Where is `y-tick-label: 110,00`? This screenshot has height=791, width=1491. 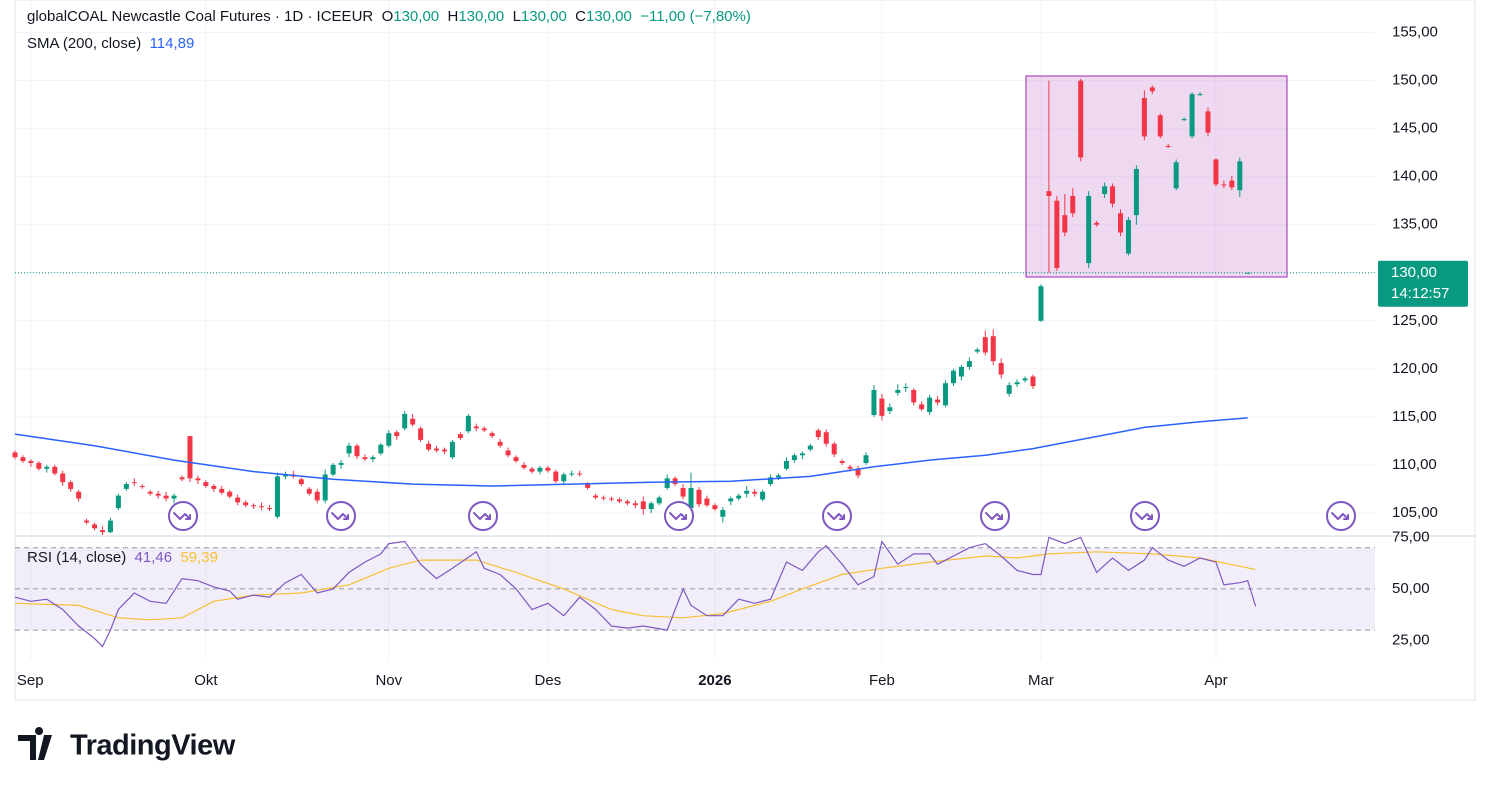
y-tick-label: 110,00 is located at coordinates (1414, 464).